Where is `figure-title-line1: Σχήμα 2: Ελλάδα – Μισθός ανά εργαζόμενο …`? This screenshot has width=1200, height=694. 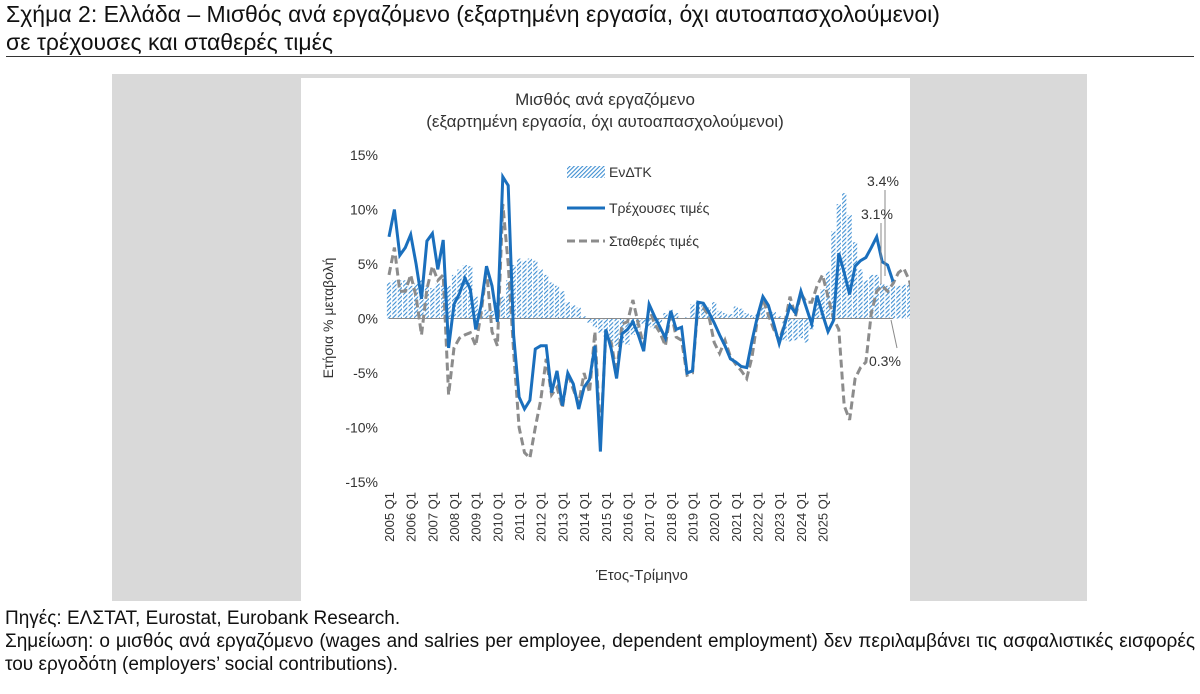
figure-title-line1: Σχήμα 2: Ελλάδα – Μισθός ανά εργαζόμενο … is located at coordinates (473, 14).